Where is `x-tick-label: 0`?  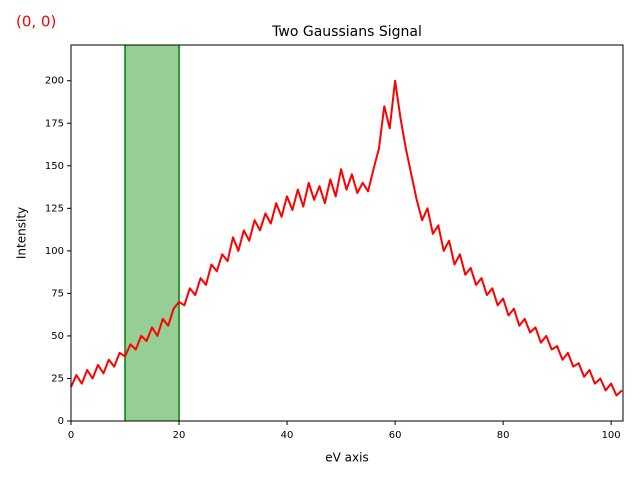
x-tick-label: 0 is located at coordinates (71, 435).